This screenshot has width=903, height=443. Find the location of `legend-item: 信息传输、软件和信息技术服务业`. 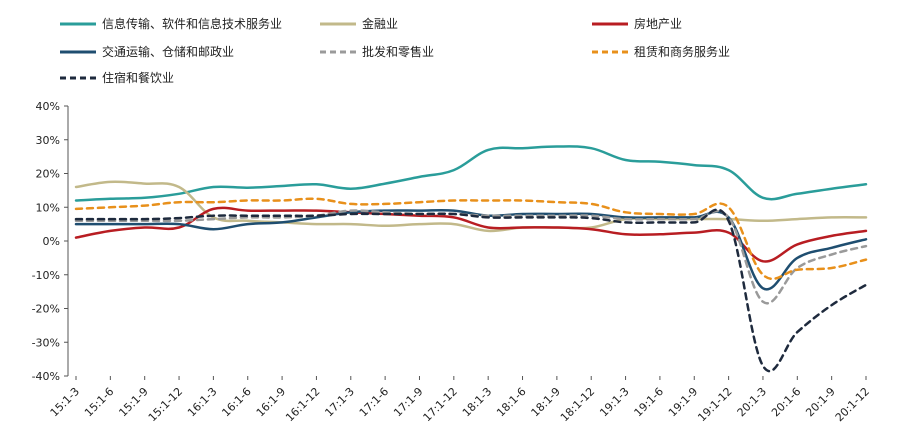

legend-item: 信息传输、软件和信息技术服务业 is located at coordinates (171, 23).